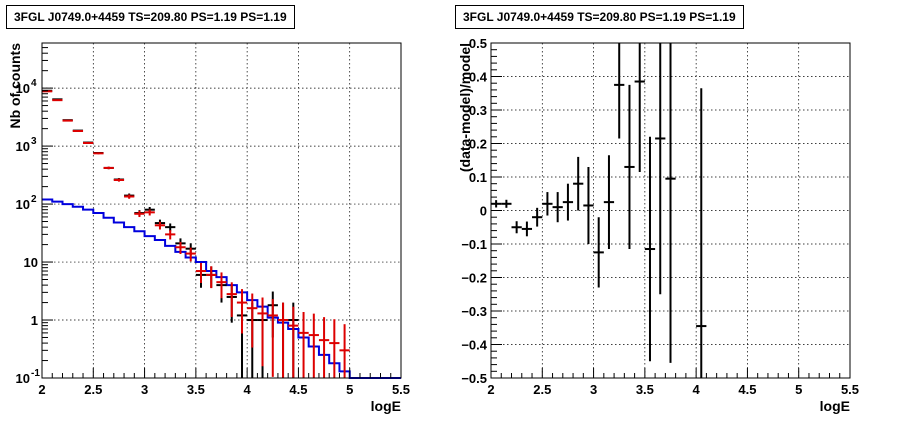  I want to click on y-tick-label: −0.5, so click(474, 378).